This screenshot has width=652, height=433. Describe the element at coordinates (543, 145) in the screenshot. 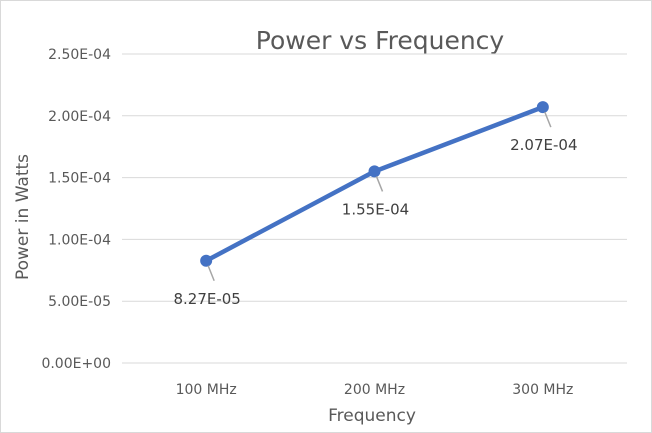

I see `data-label: 2.07E-04` at that location.